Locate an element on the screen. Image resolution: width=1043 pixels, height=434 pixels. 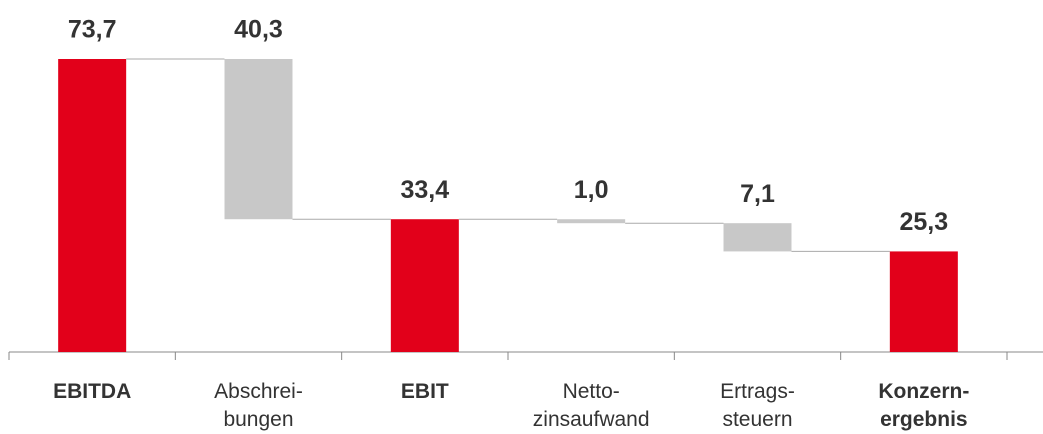
x-tick-label: Konzern-ergebnis is located at coordinates (923, 405).